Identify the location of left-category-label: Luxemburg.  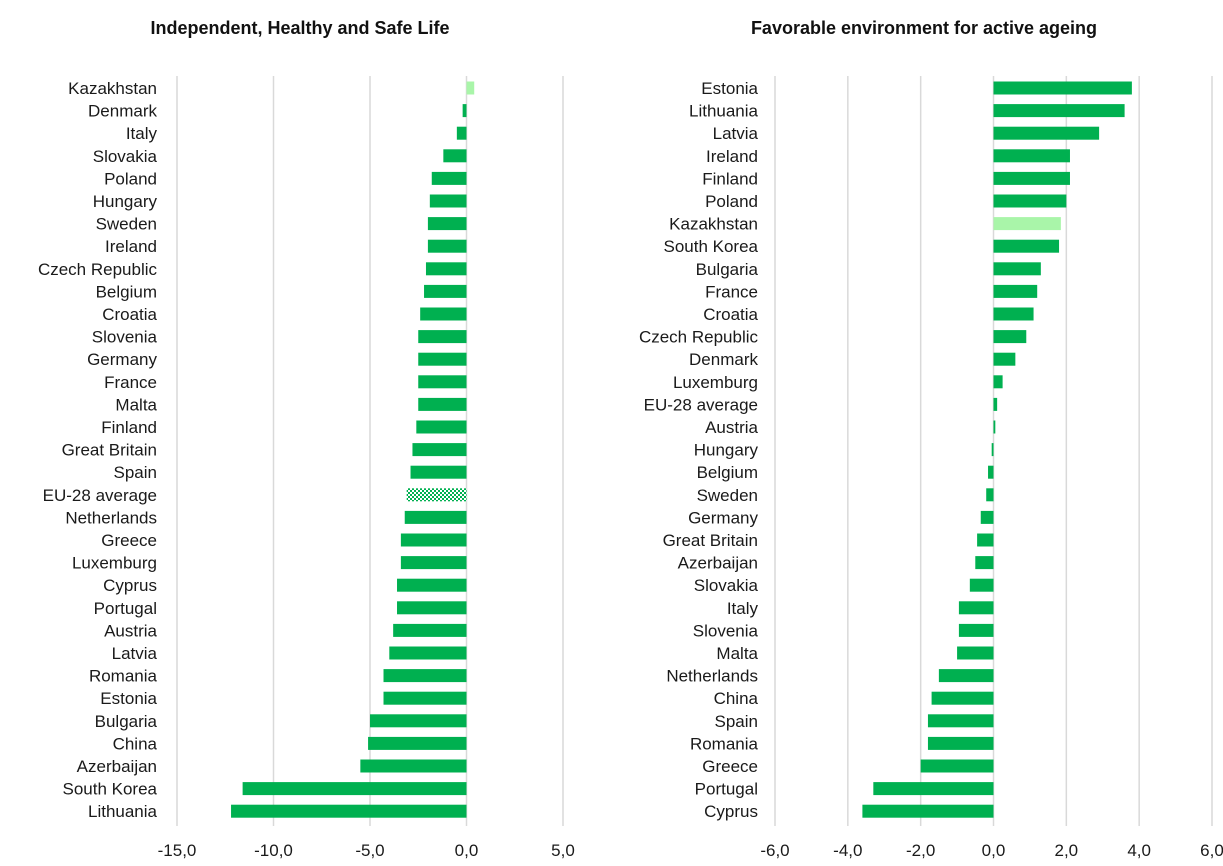
(114, 563).